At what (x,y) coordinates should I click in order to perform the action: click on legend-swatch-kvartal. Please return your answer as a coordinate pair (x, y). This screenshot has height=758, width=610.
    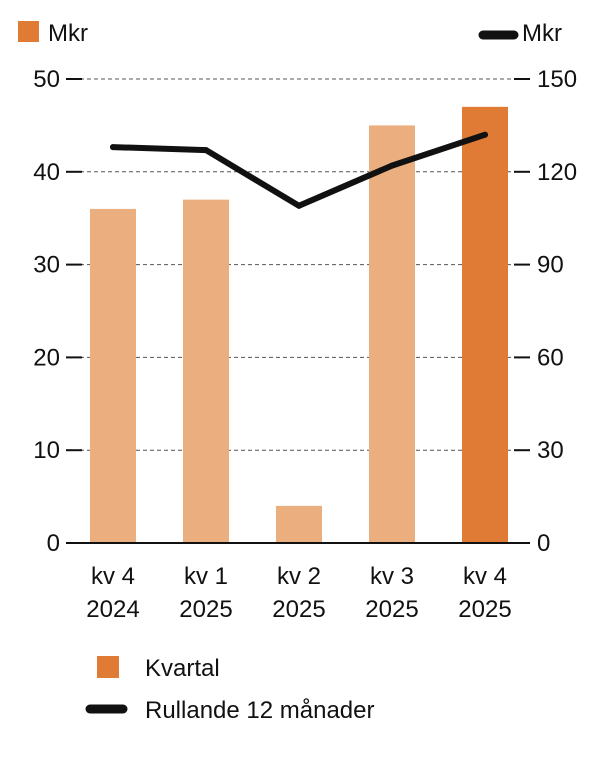
    Looking at the image, I should click on (108, 667).